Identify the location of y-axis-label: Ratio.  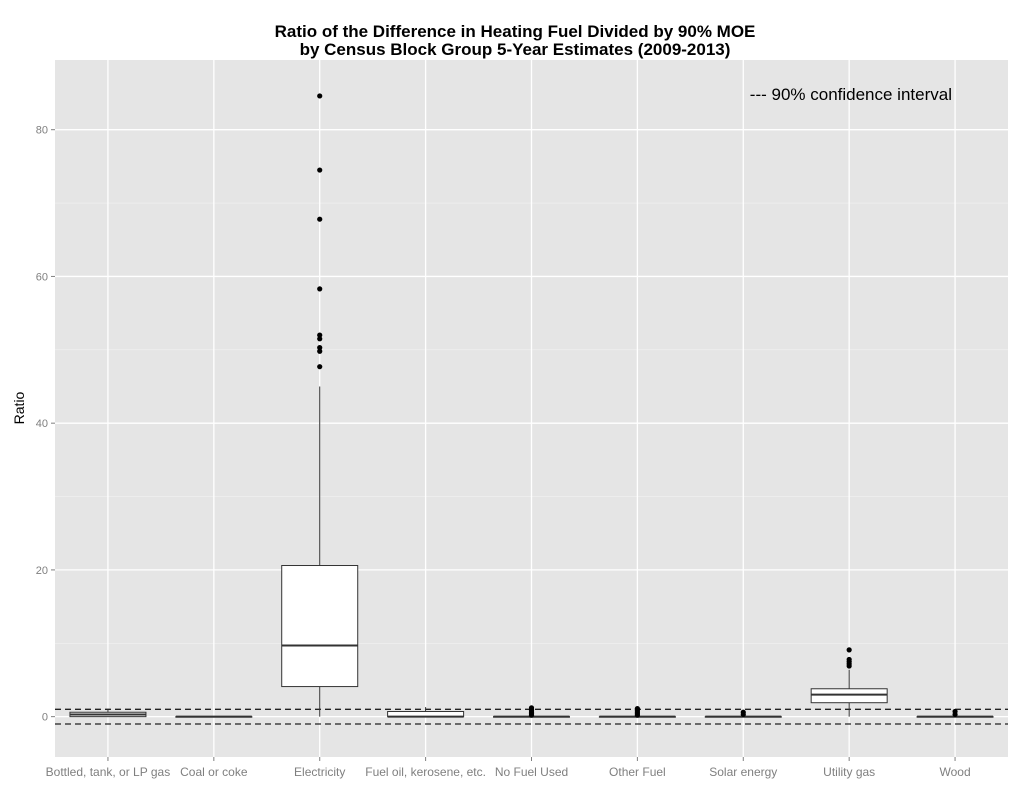
(19, 407).